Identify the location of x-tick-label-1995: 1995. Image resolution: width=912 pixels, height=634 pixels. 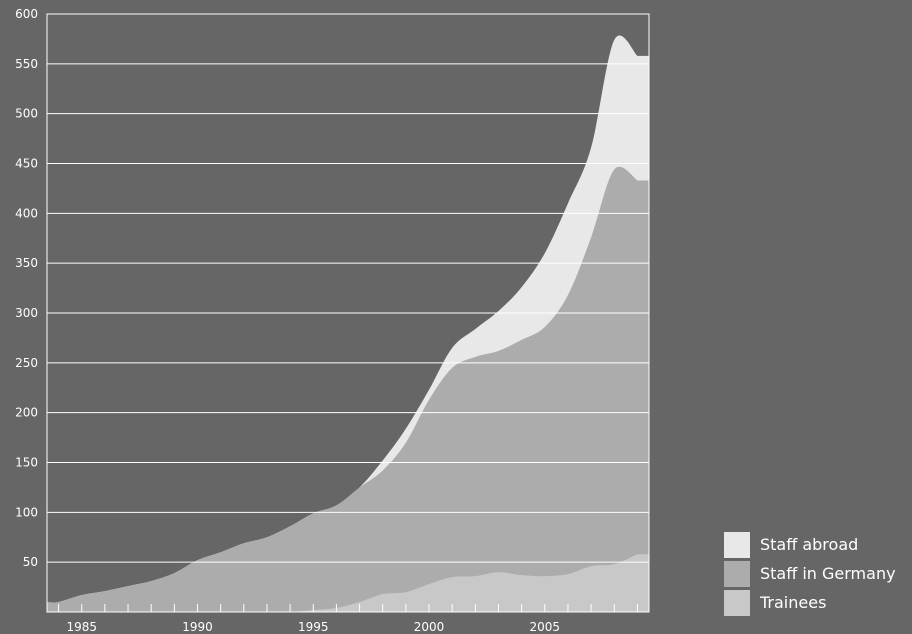
(313, 627).